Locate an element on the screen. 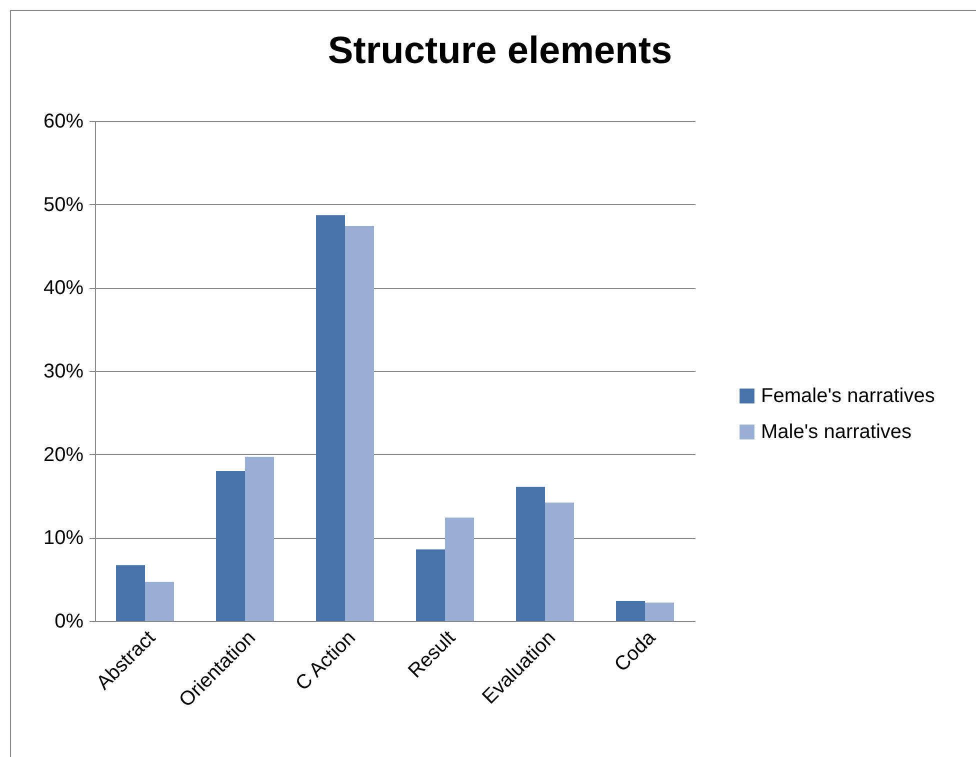 The image size is (976, 757). y-tick-label: 60% is located at coordinates (63, 121).